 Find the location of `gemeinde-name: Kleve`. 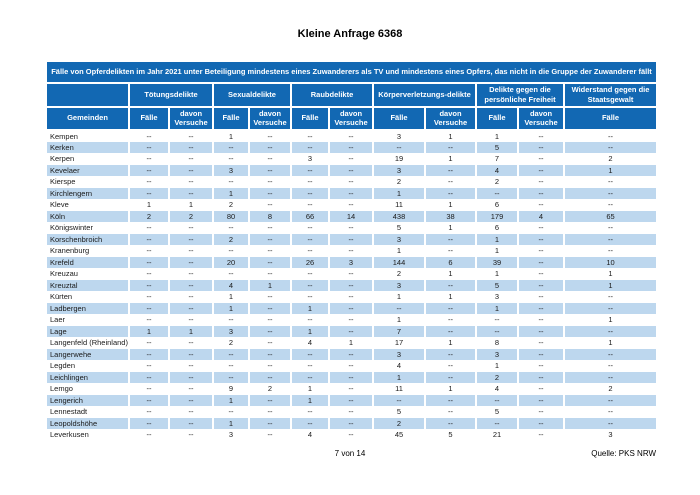

gemeinde-name: Kleve is located at coordinates (87, 205).